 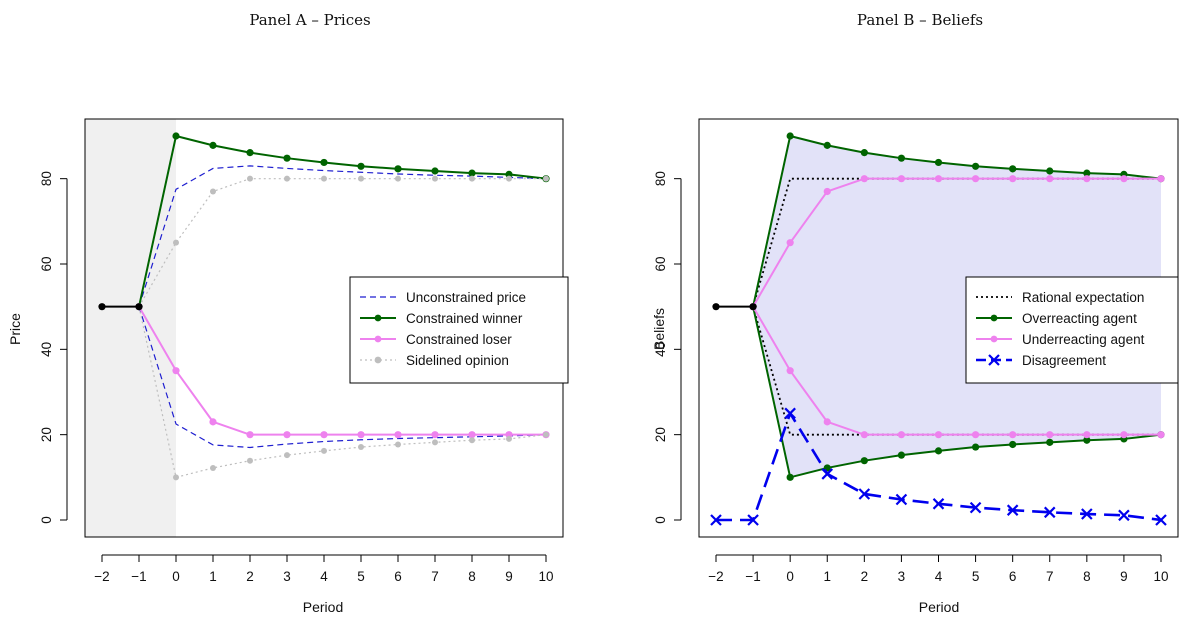 I want to click on panel-0-x-tick-label: 7, so click(x=435, y=576).